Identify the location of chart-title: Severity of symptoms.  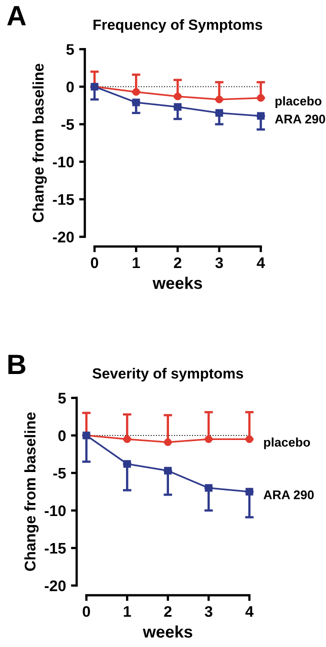
(168, 375).